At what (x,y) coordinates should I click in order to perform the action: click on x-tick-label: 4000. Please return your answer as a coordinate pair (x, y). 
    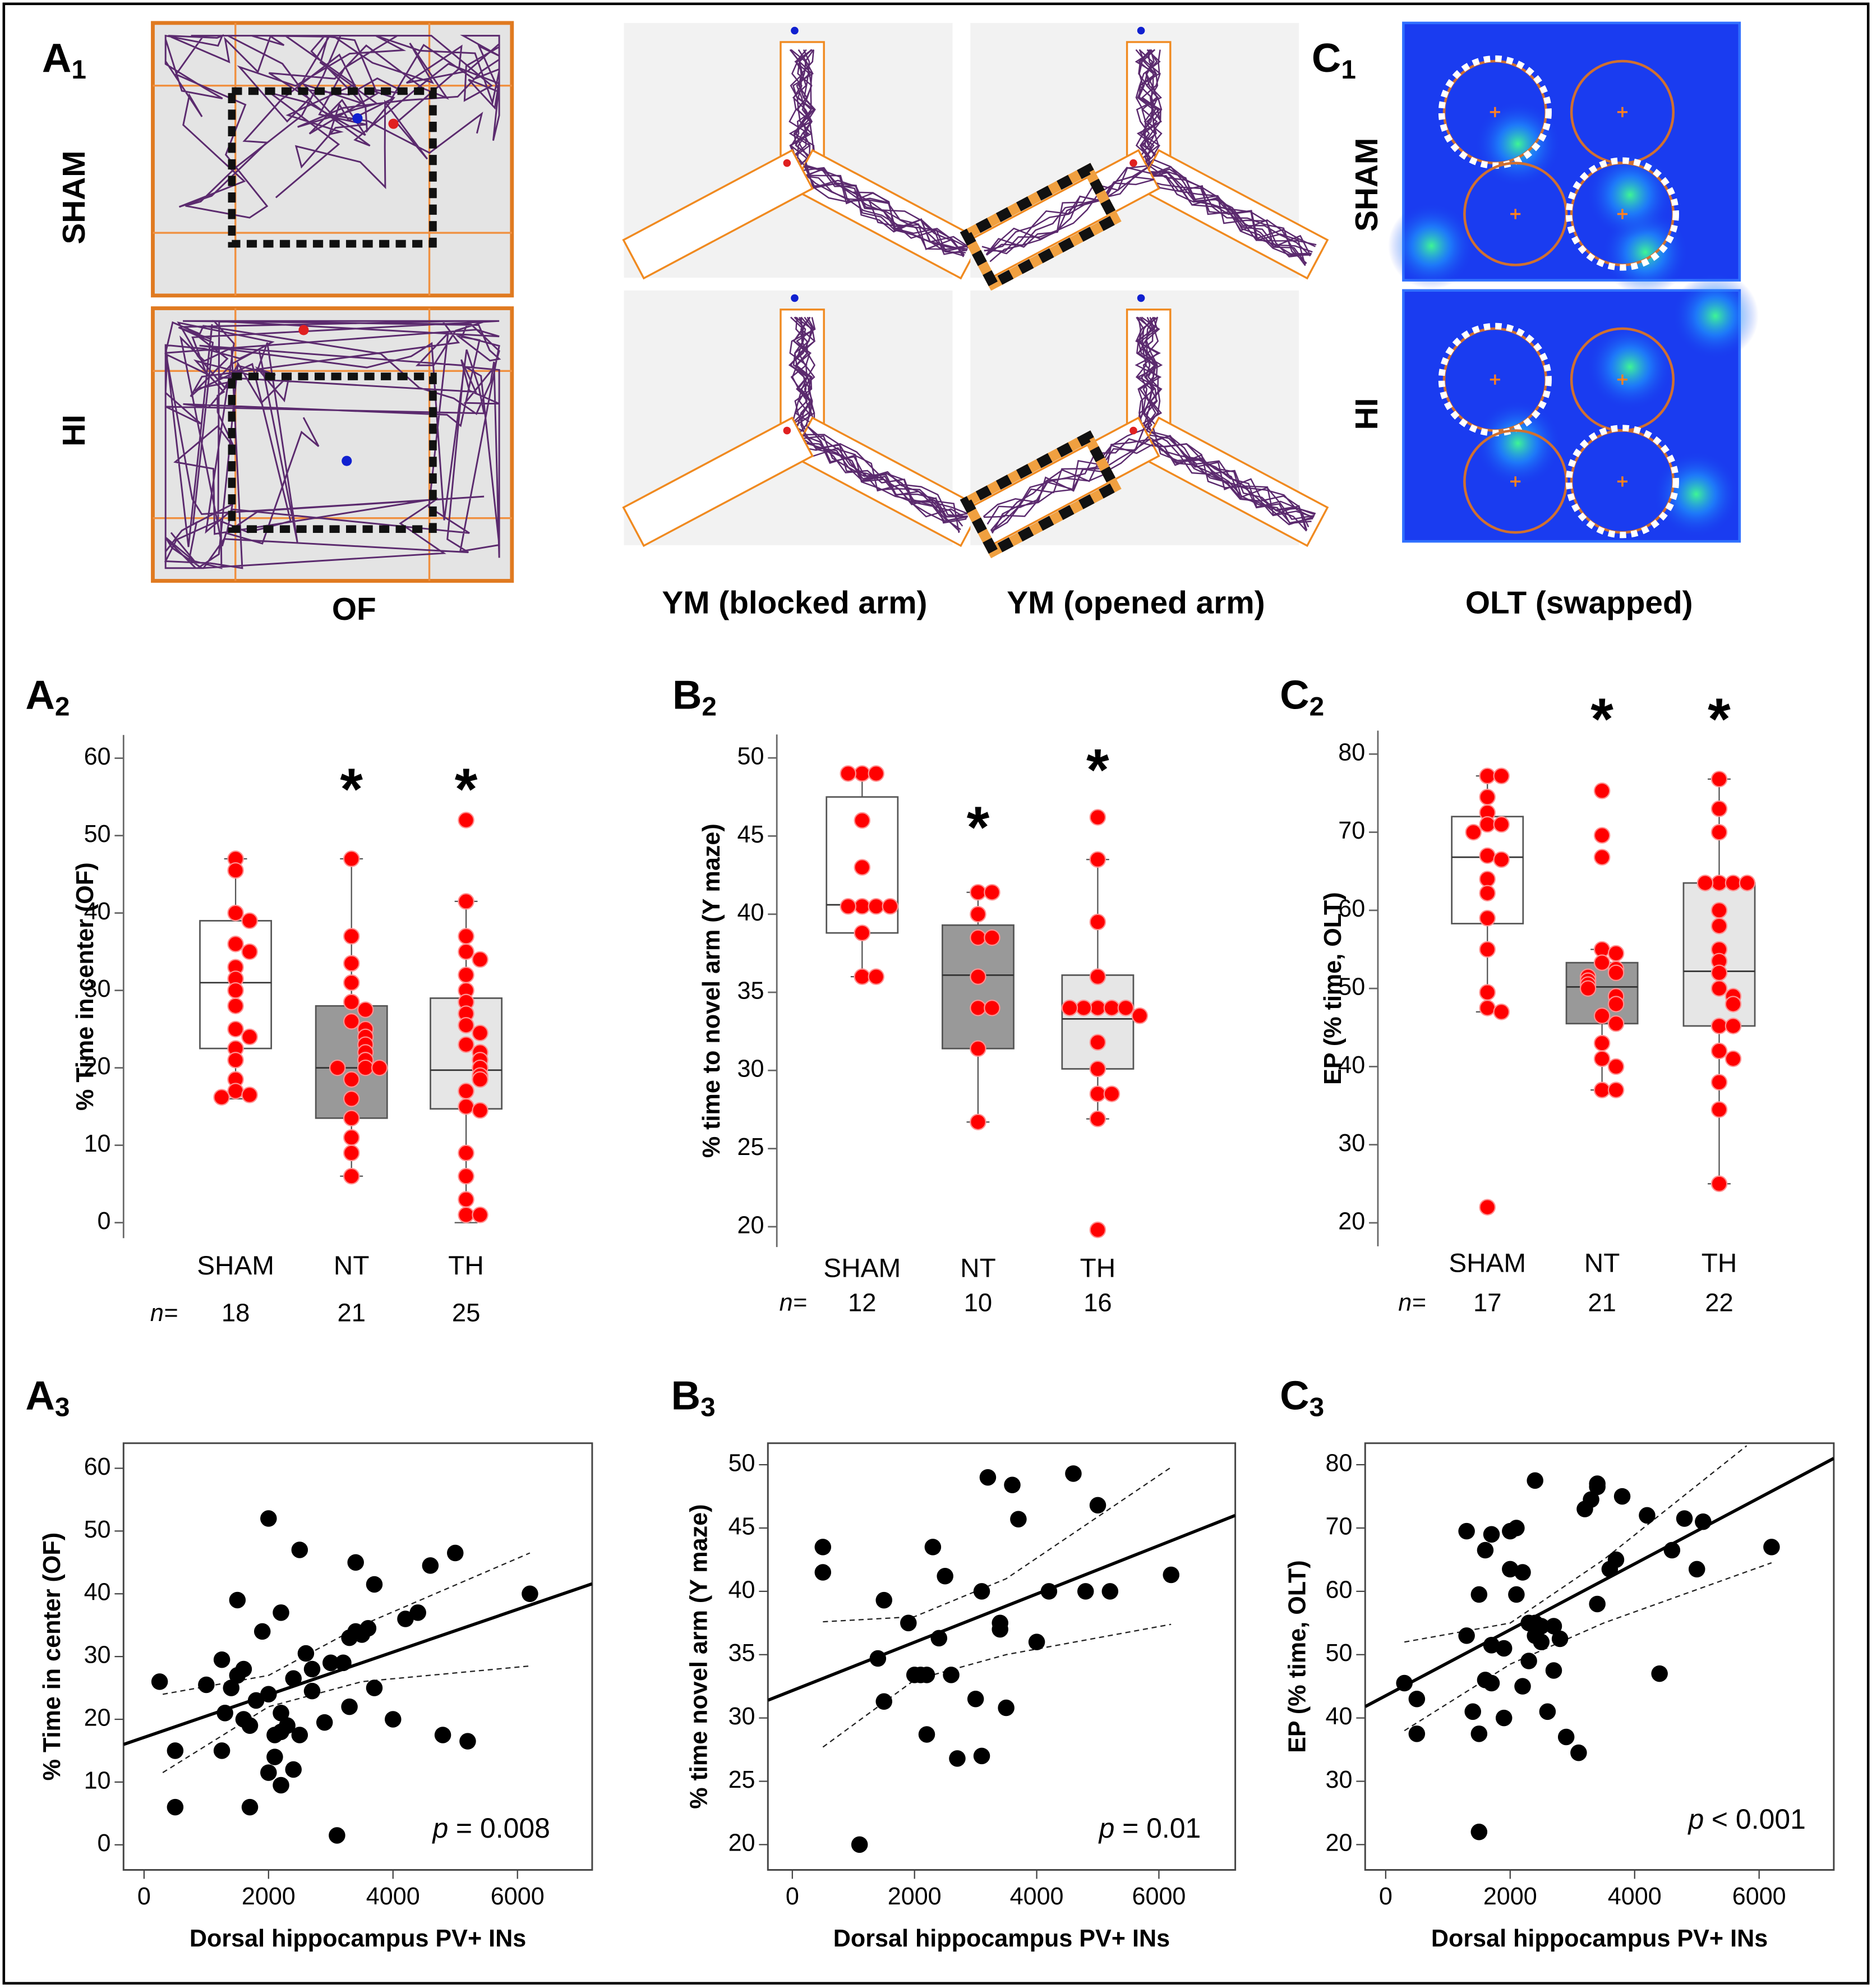
    Looking at the image, I should click on (1635, 1896).